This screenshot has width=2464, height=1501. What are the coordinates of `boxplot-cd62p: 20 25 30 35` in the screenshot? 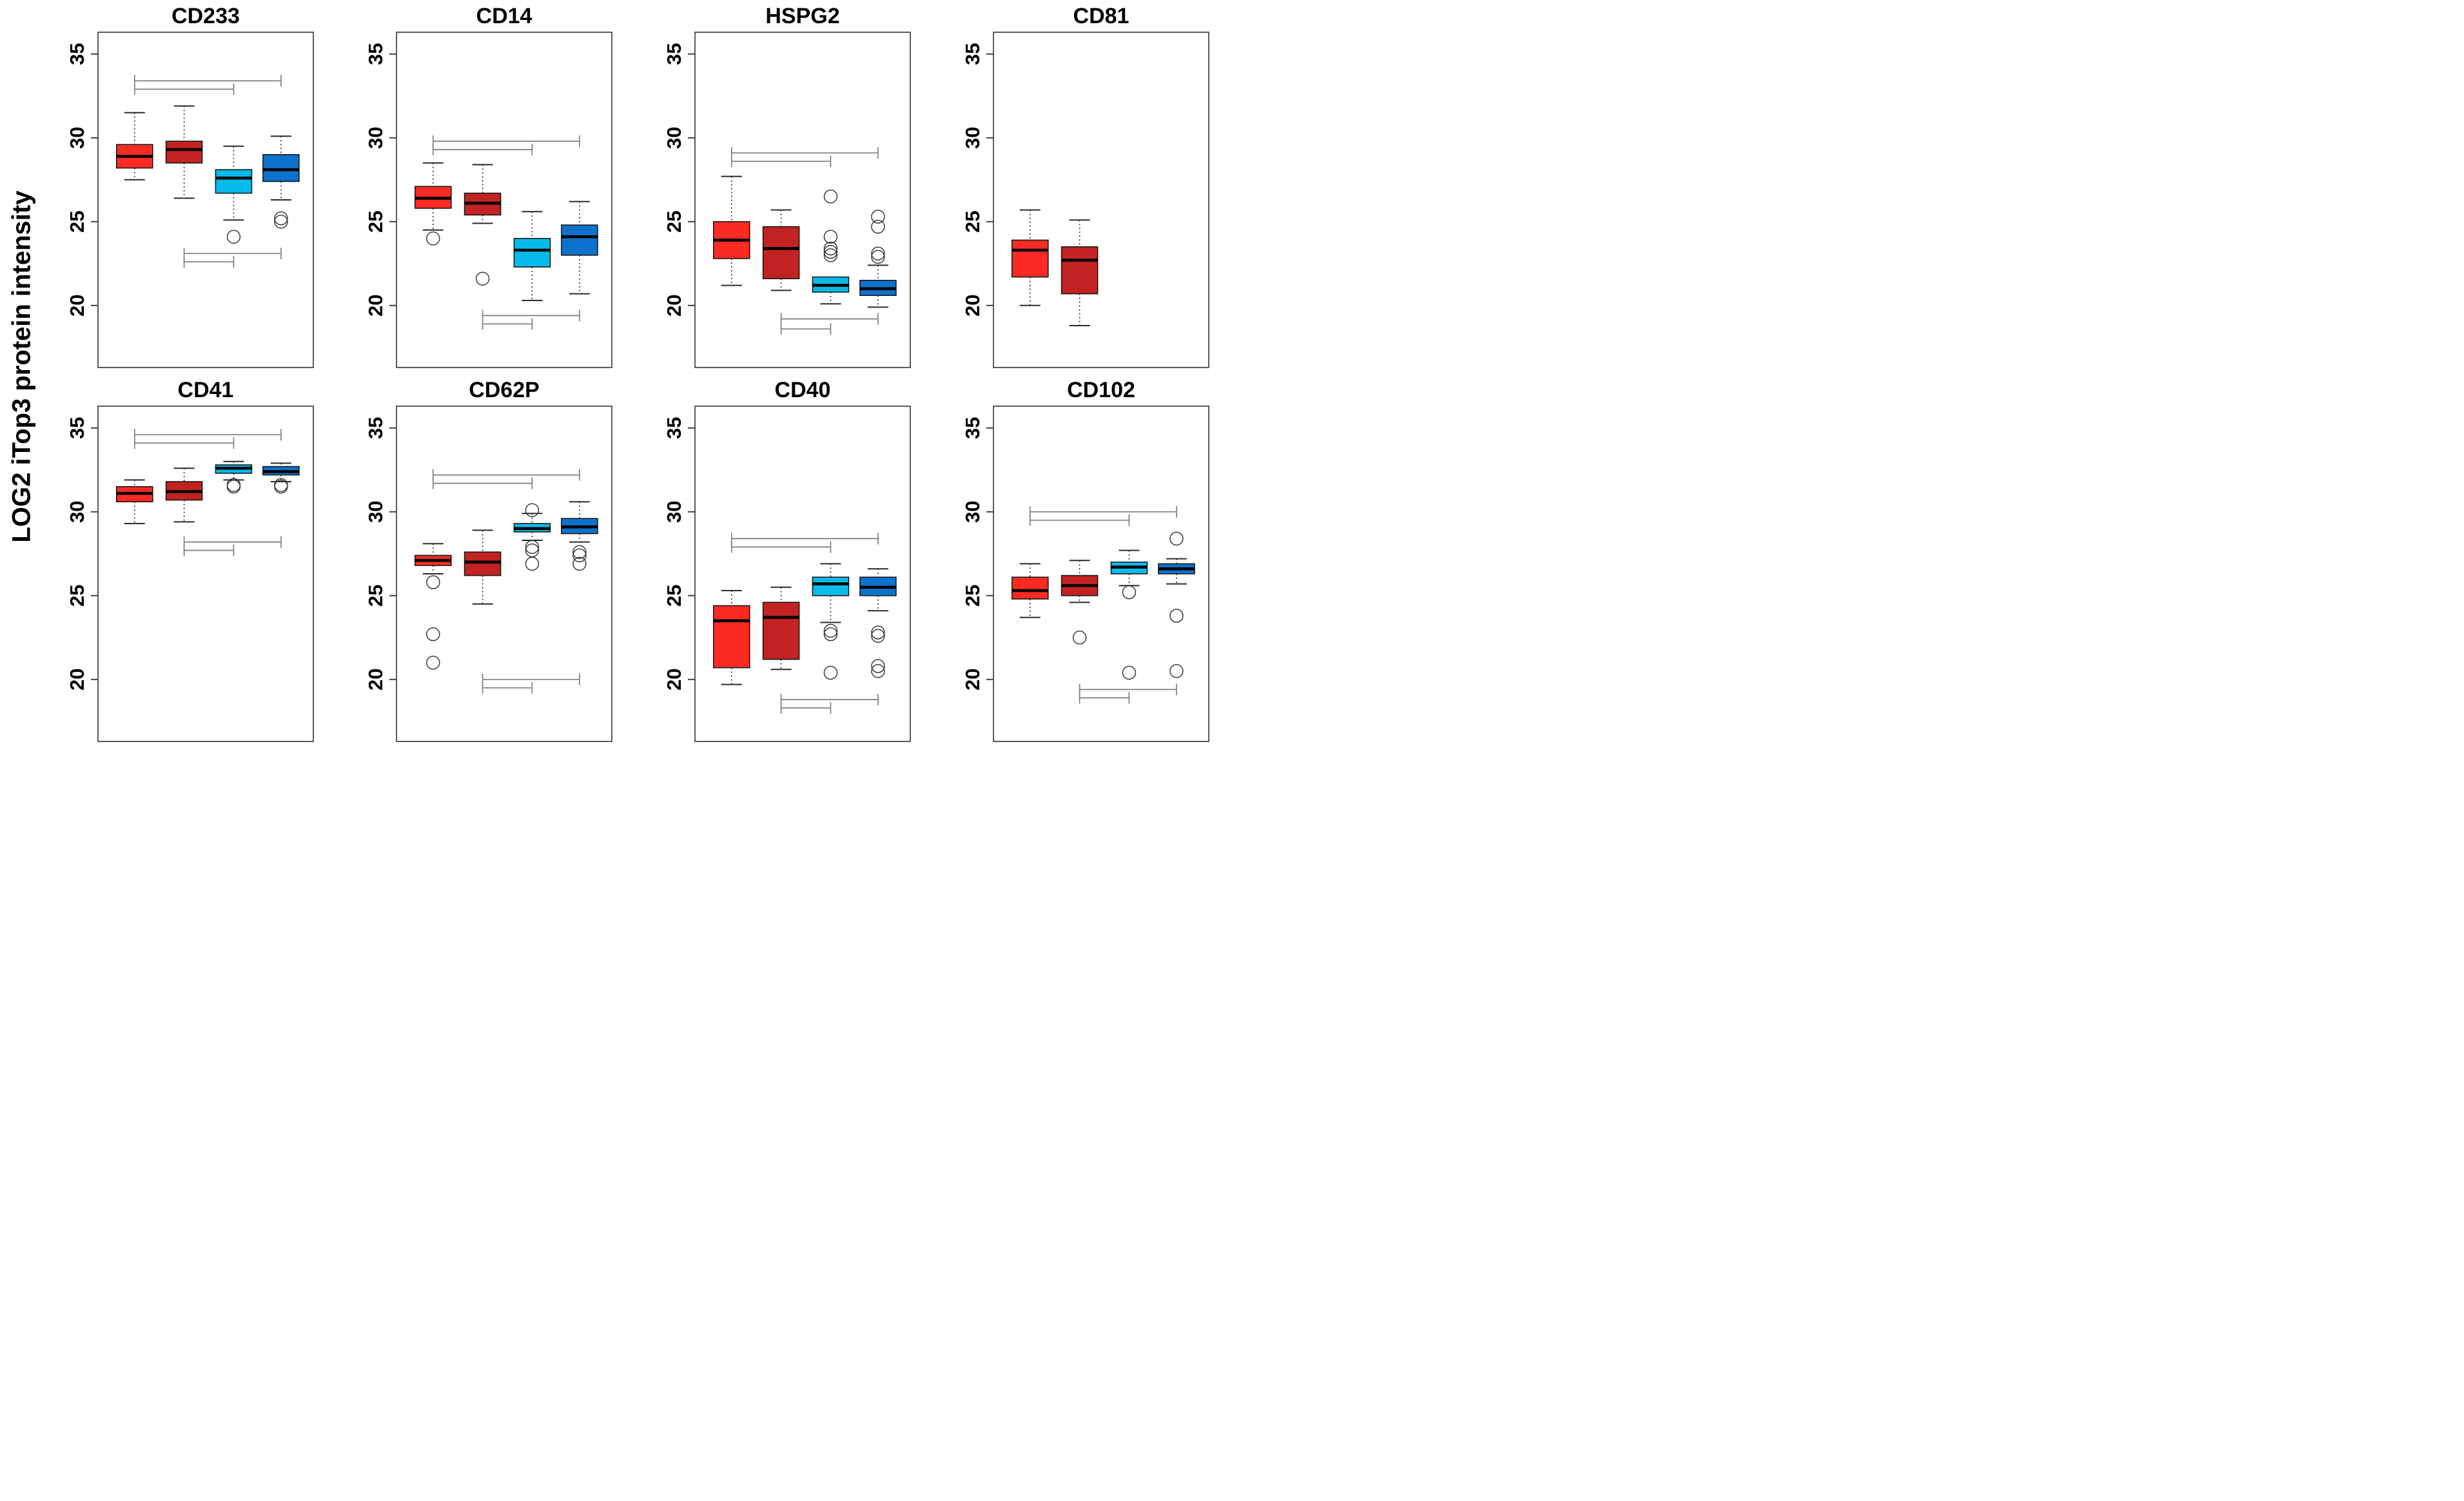 It's located at (488, 574).